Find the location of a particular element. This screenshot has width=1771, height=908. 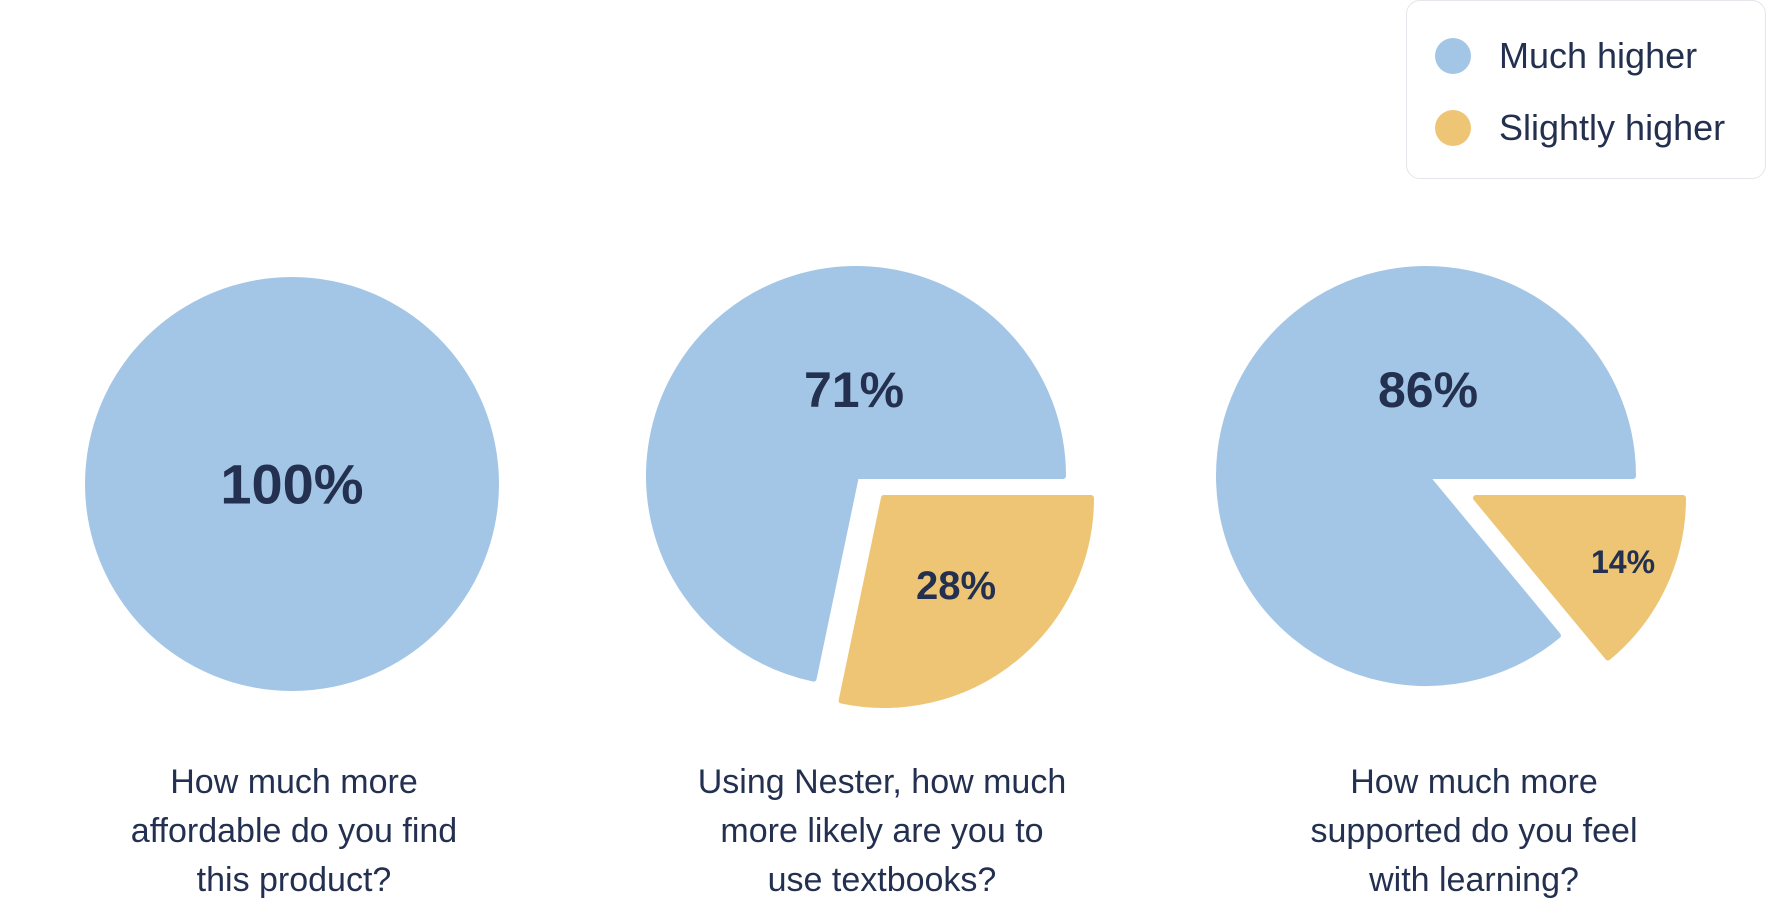

pie-1-slice-much-higher is located at coordinates (292, 484).